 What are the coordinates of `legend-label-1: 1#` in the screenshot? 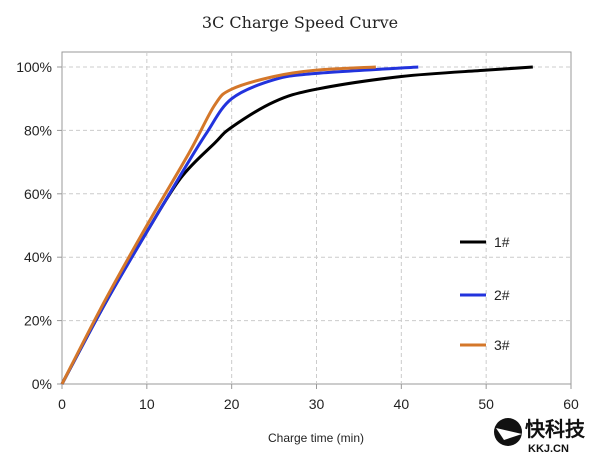 It's located at (502, 242).